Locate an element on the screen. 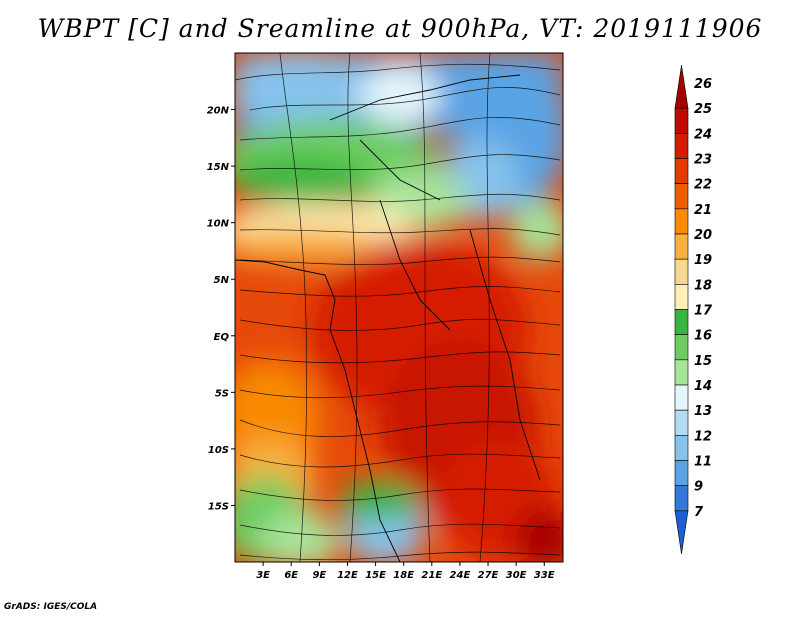 This screenshot has width=800, height=618. lon-tick-label: 30E is located at coordinates (516, 575).